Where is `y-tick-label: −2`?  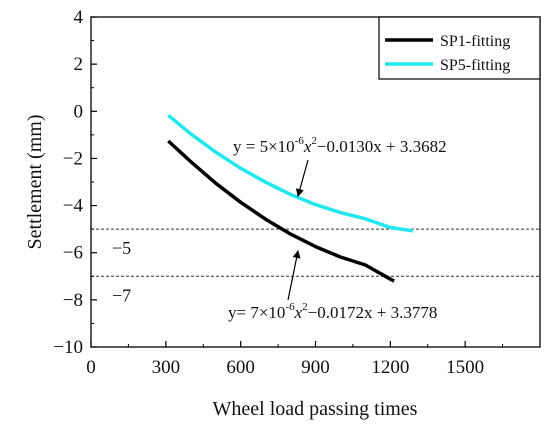 y-tick-label: −2 is located at coordinates (73, 158).